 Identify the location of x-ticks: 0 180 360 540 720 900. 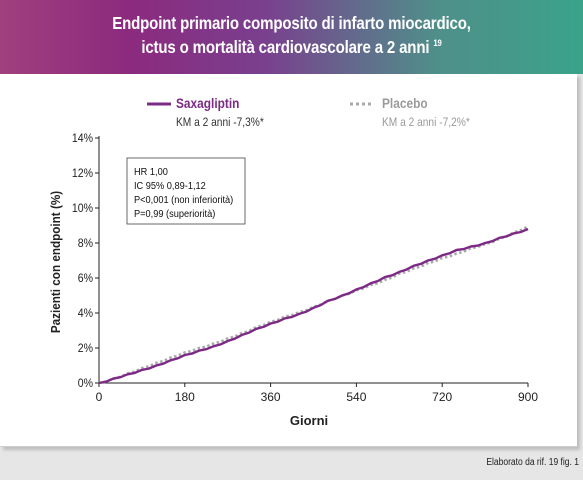
(317, 393).